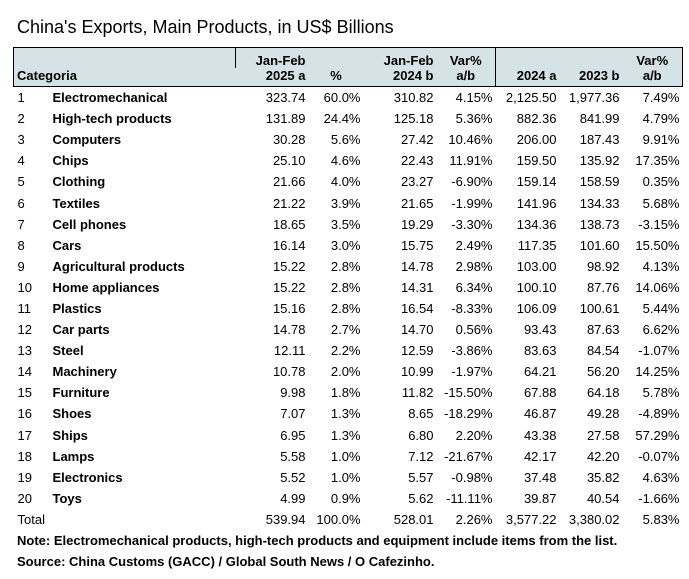  I want to click on rank-cell: 20, so click(24, 498).